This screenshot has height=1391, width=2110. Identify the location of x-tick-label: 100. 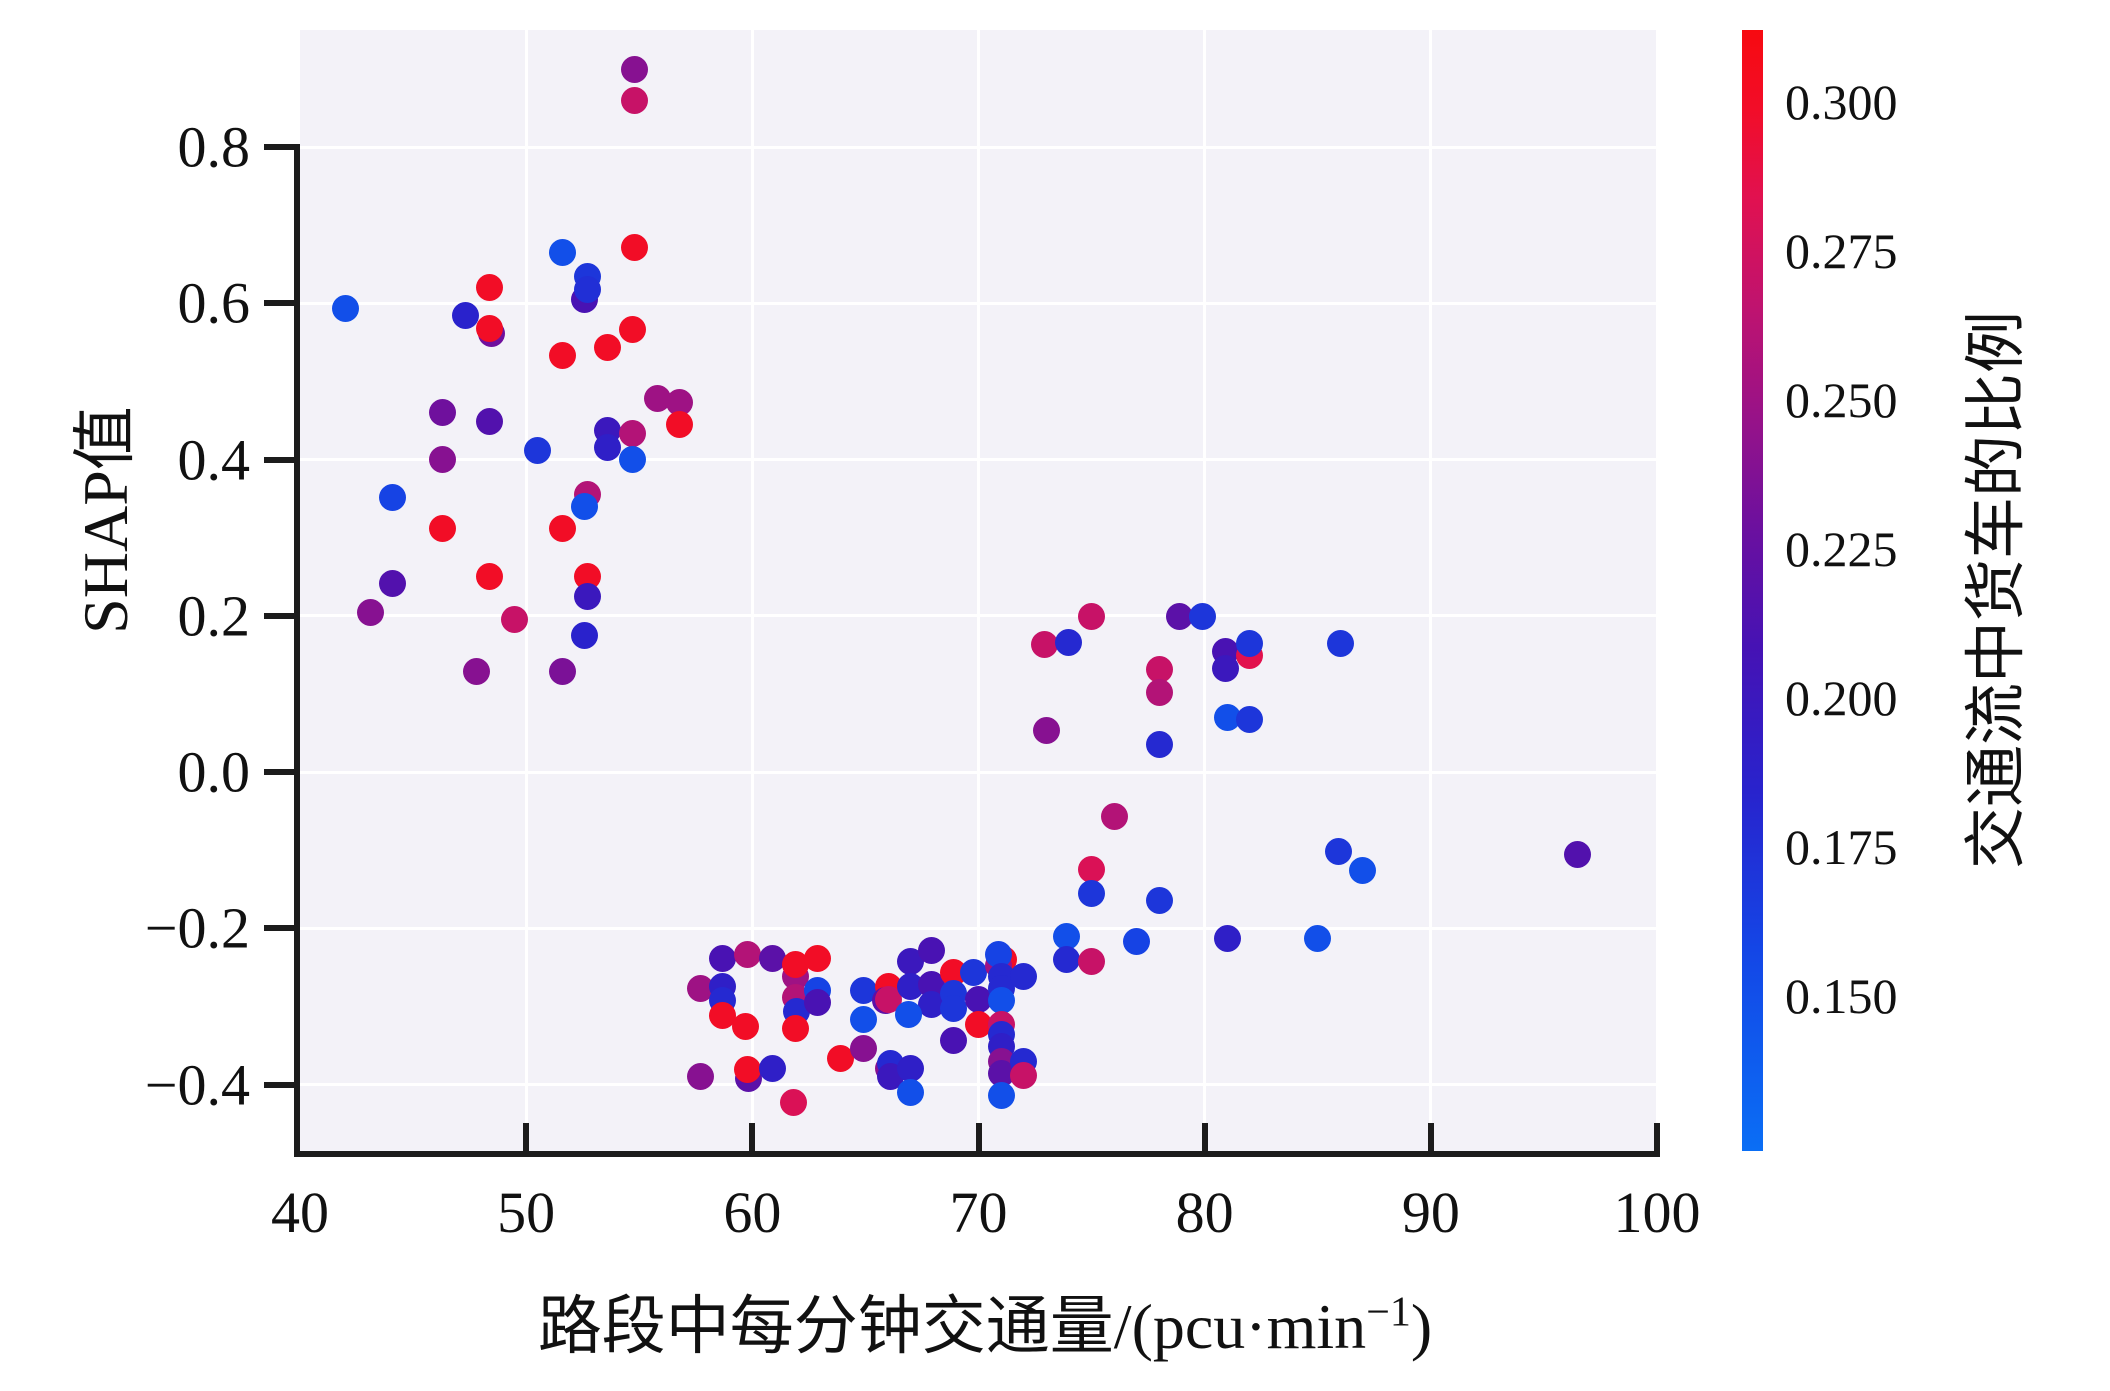
(1657, 1212).